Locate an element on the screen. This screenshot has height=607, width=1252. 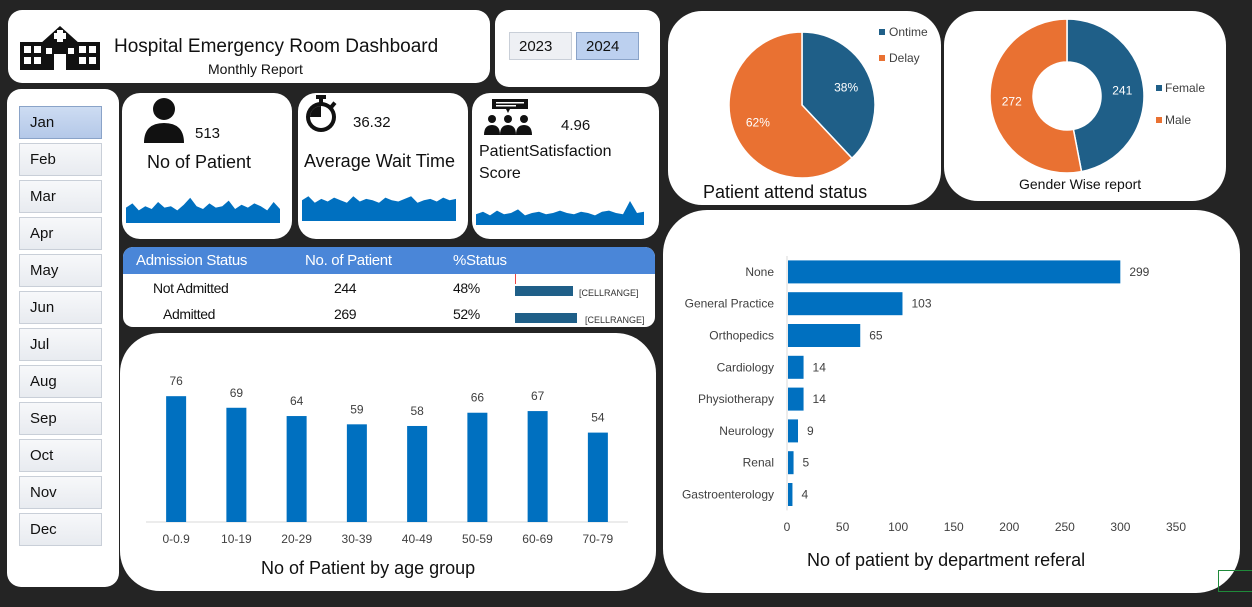
month-button-jan: Jan is located at coordinates (60, 122).